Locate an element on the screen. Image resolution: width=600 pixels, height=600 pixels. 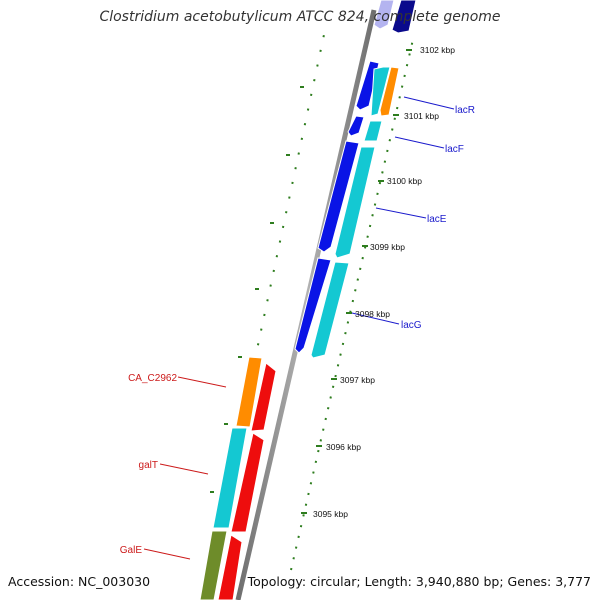
tick-label: 3095 kbp is located at coordinates (330, 514).